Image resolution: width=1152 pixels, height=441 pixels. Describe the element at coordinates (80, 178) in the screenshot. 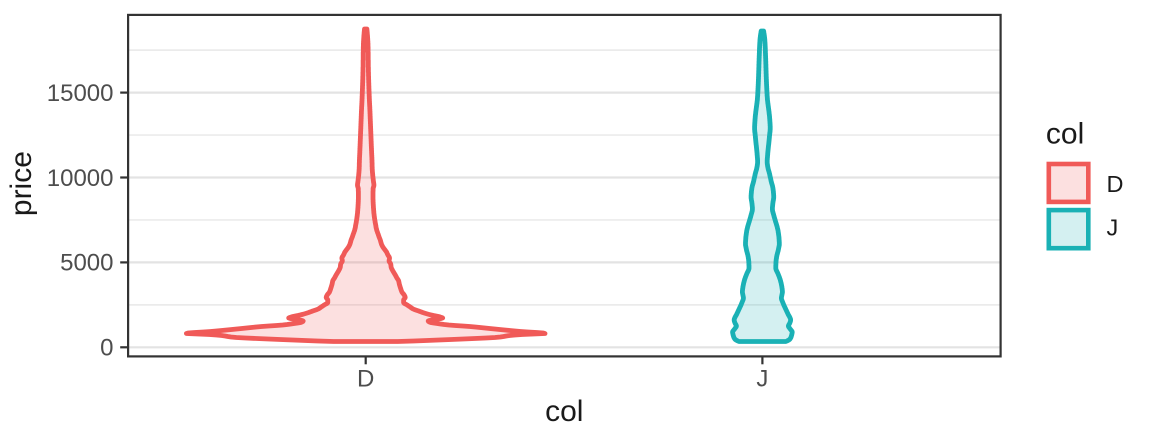

I see `svg-text: 10000` at that location.